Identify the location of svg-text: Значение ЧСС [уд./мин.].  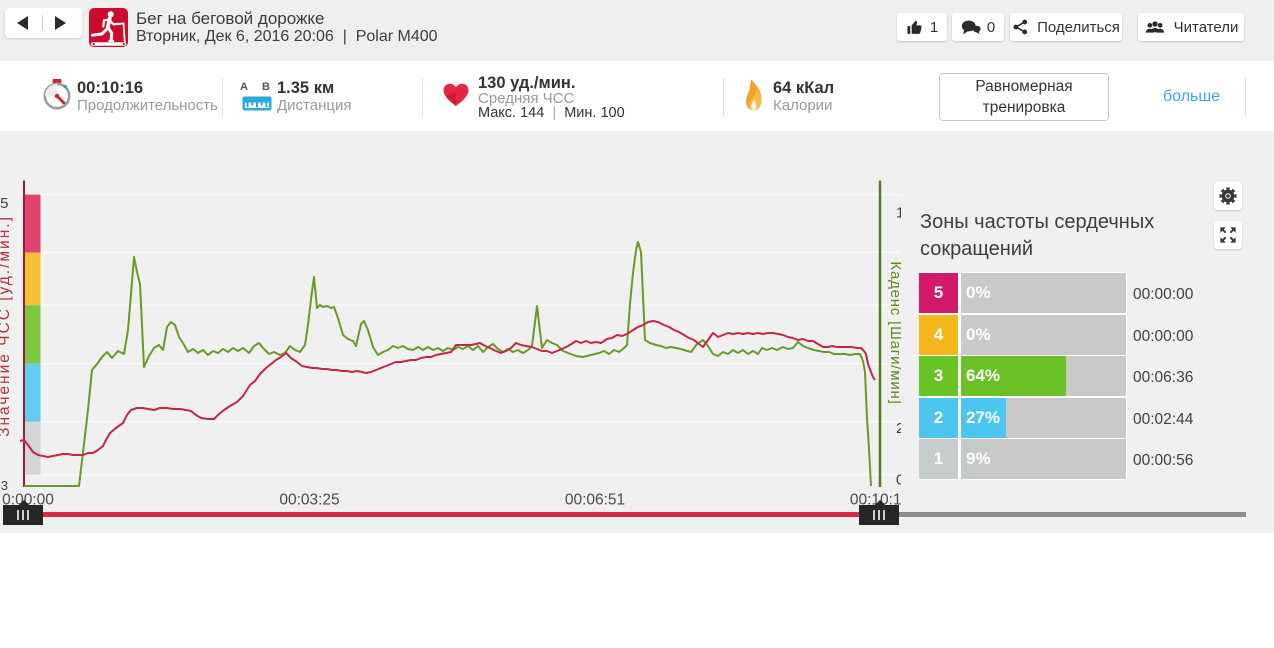
(6, 326).